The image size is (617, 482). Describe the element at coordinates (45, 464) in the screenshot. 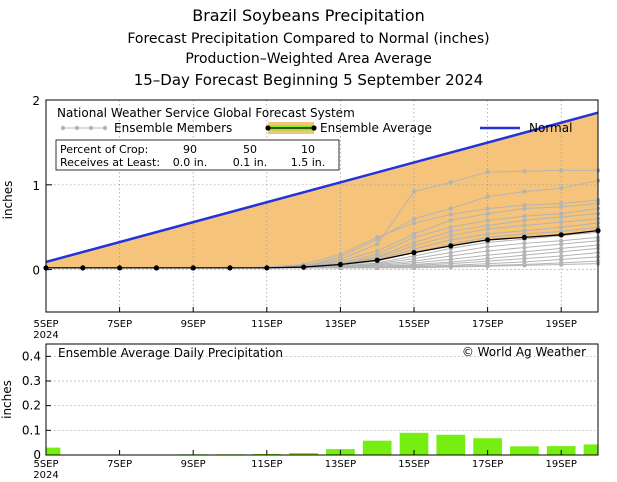

I see `x-tick-label: 5SEP` at that location.